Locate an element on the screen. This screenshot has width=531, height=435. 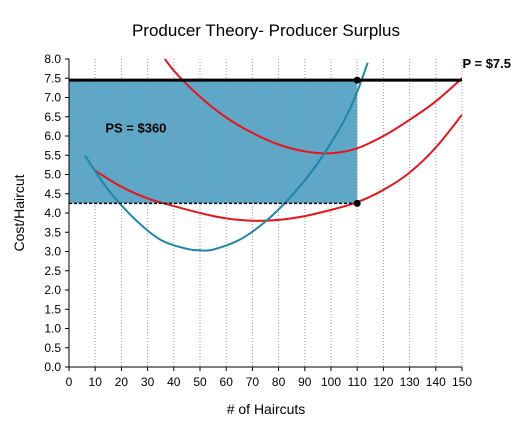
x-tick-label: 60 is located at coordinates (227, 382).